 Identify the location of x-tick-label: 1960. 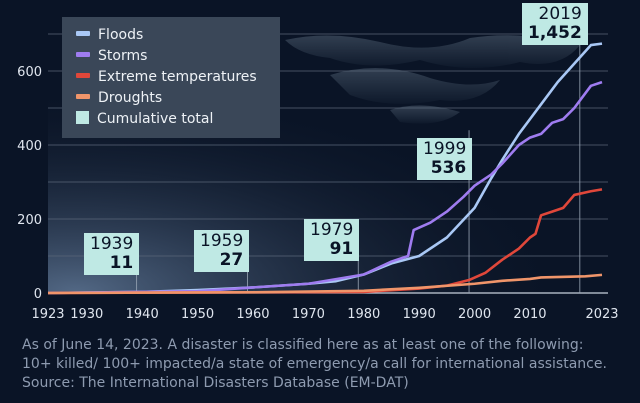
(252, 314).